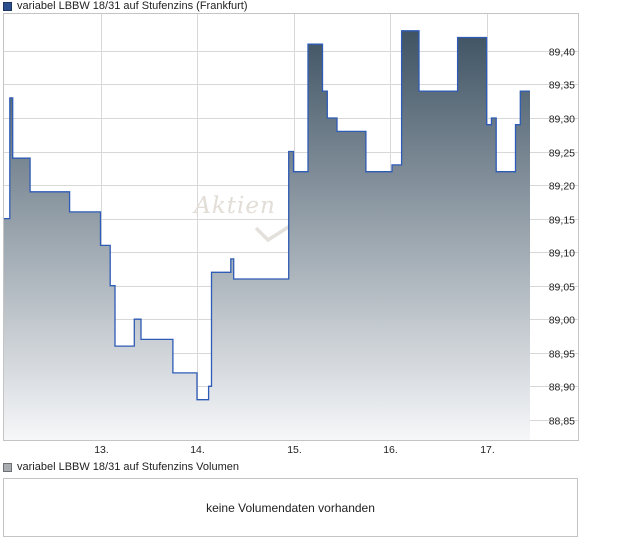 The width and height of the screenshot is (620, 546). What do you see at coordinates (487, 450) in the screenshot?
I see `x-tick-label: 17.` at bounding box center [487, 450].